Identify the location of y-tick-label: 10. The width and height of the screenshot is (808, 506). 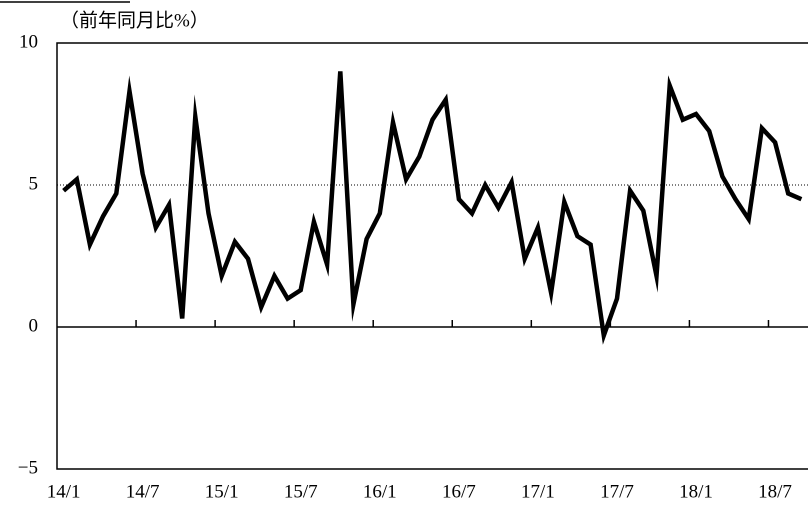
(28, 41).